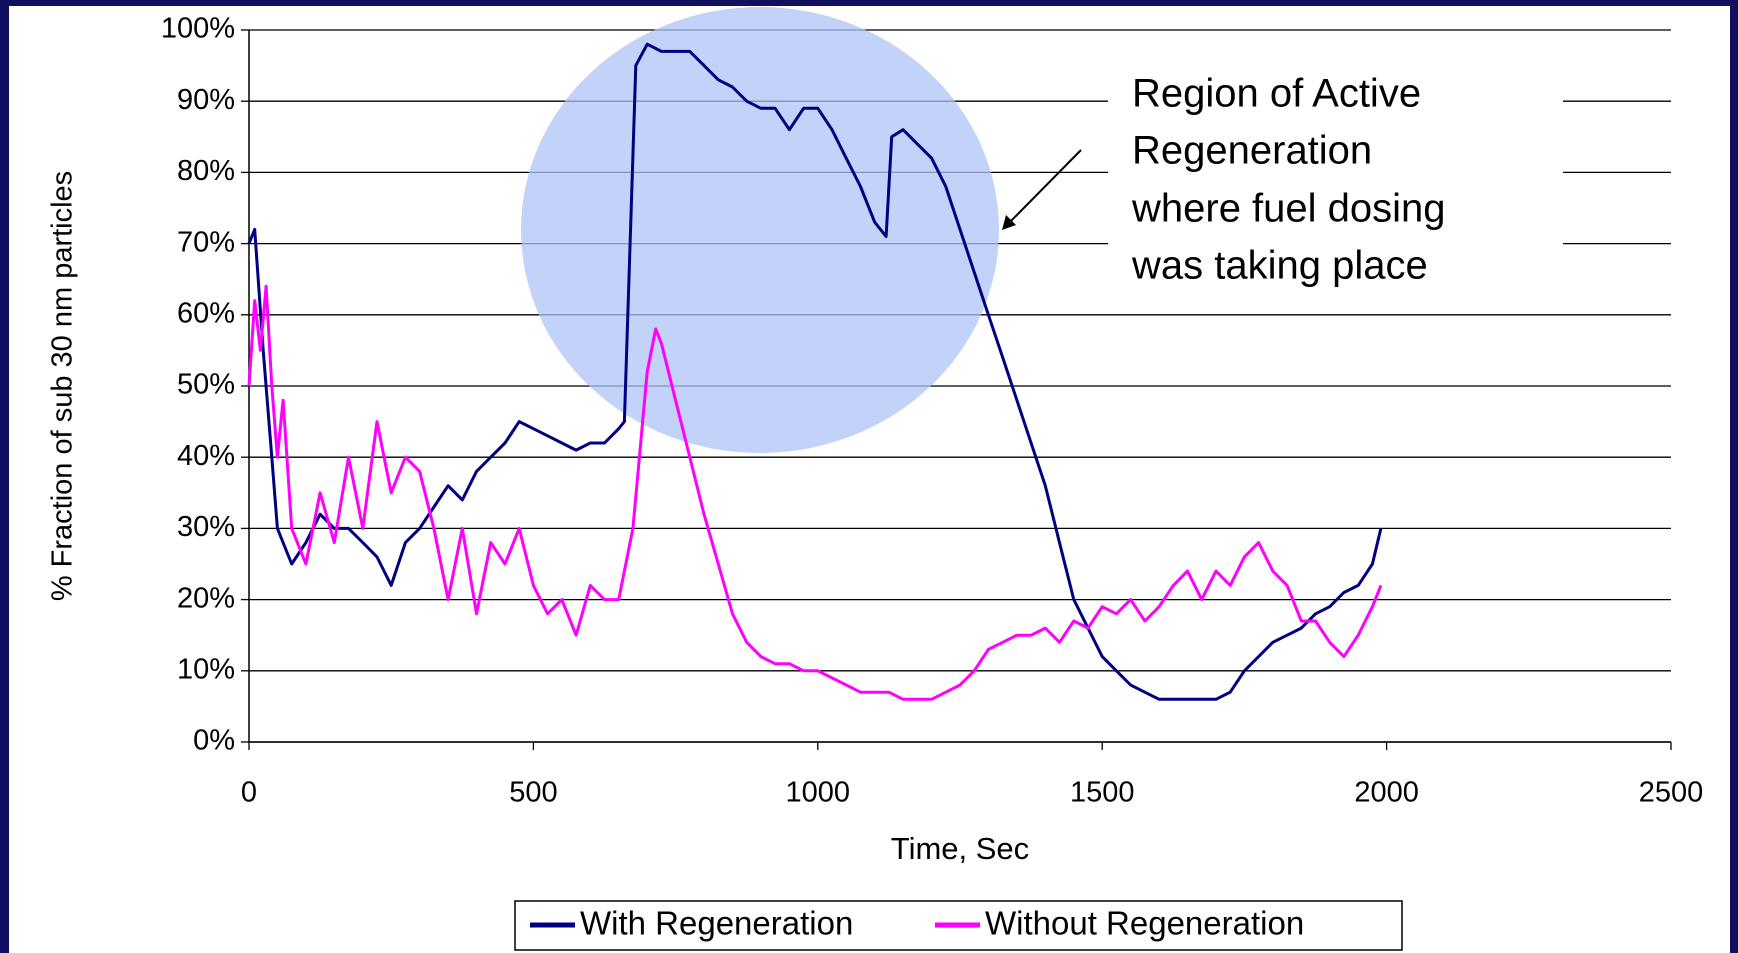  I want to click on y-tick-label: 50%, so click(206, 385).